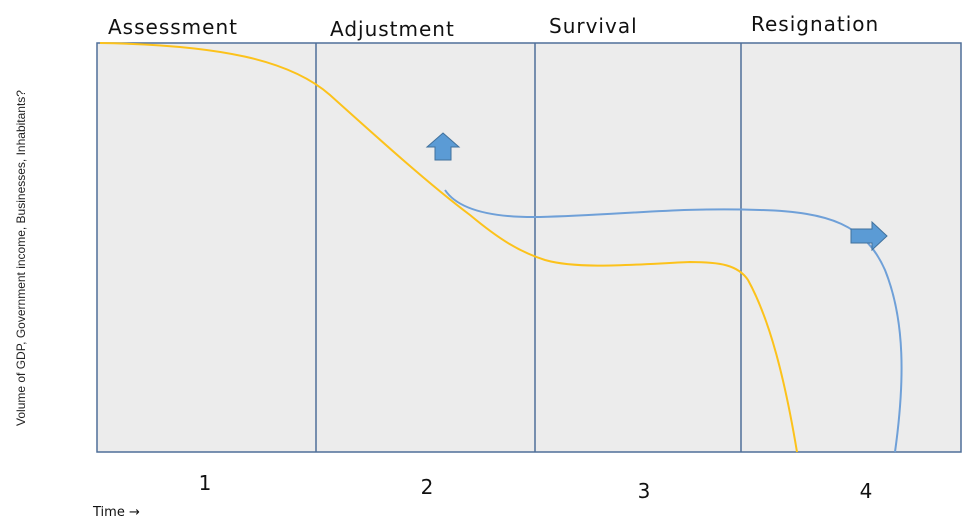 Image resolution: width=962 pixels, height=521 pixels. Describe the element at coordinates (173, 27) in the screenshot. I see `phase-title: Assessment` at that location.